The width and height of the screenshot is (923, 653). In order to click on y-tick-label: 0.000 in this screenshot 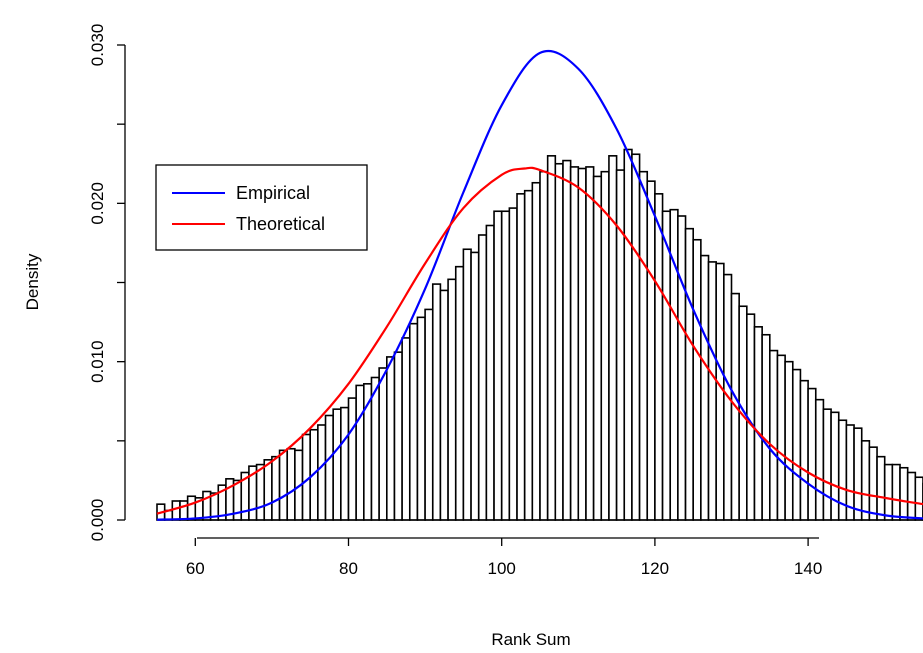, I will do `click(97, 520)`.